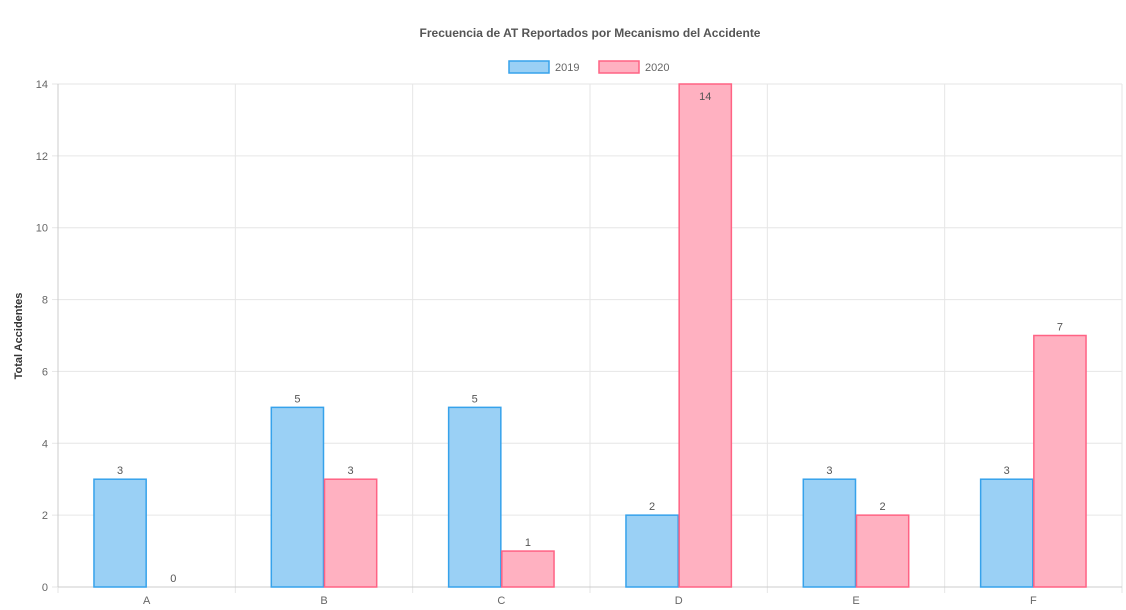  Describe the element at coordinates (705, 335) in the screenshot. I see `bar-2020-D` at that location.